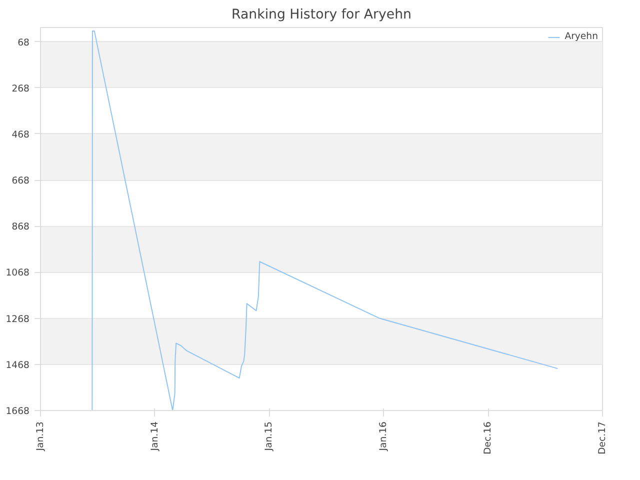 The height and width of the screenshot is (480, 640). Describe the element at coordinates (488, 437) in the screenshot. I see `x-tick-label: Dec.16` at that location.